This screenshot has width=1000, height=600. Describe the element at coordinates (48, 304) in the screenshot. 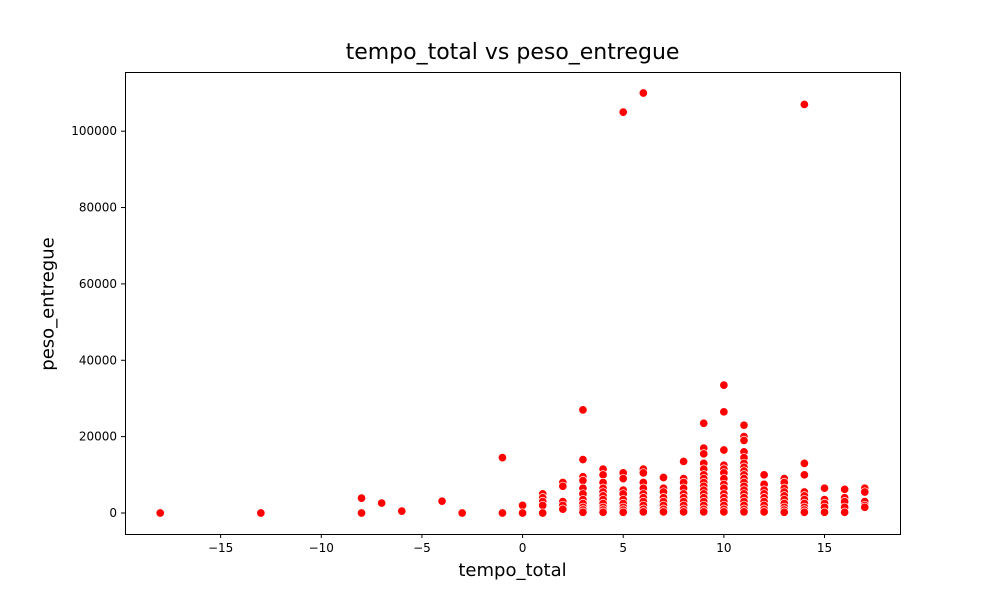

I see `y-axis-label: peso_entregue` at that location.